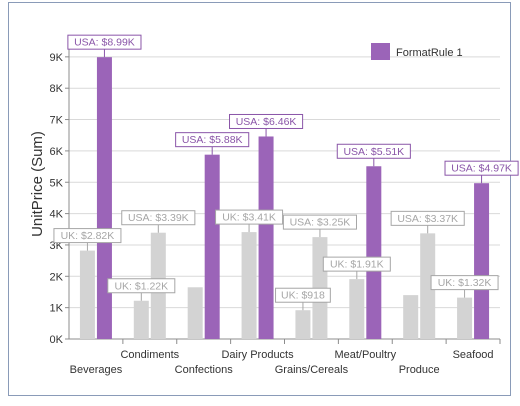  Describe the element at coordinates (57, 152) in the screenshot. I see `y-tick-label: 6K` at that location.